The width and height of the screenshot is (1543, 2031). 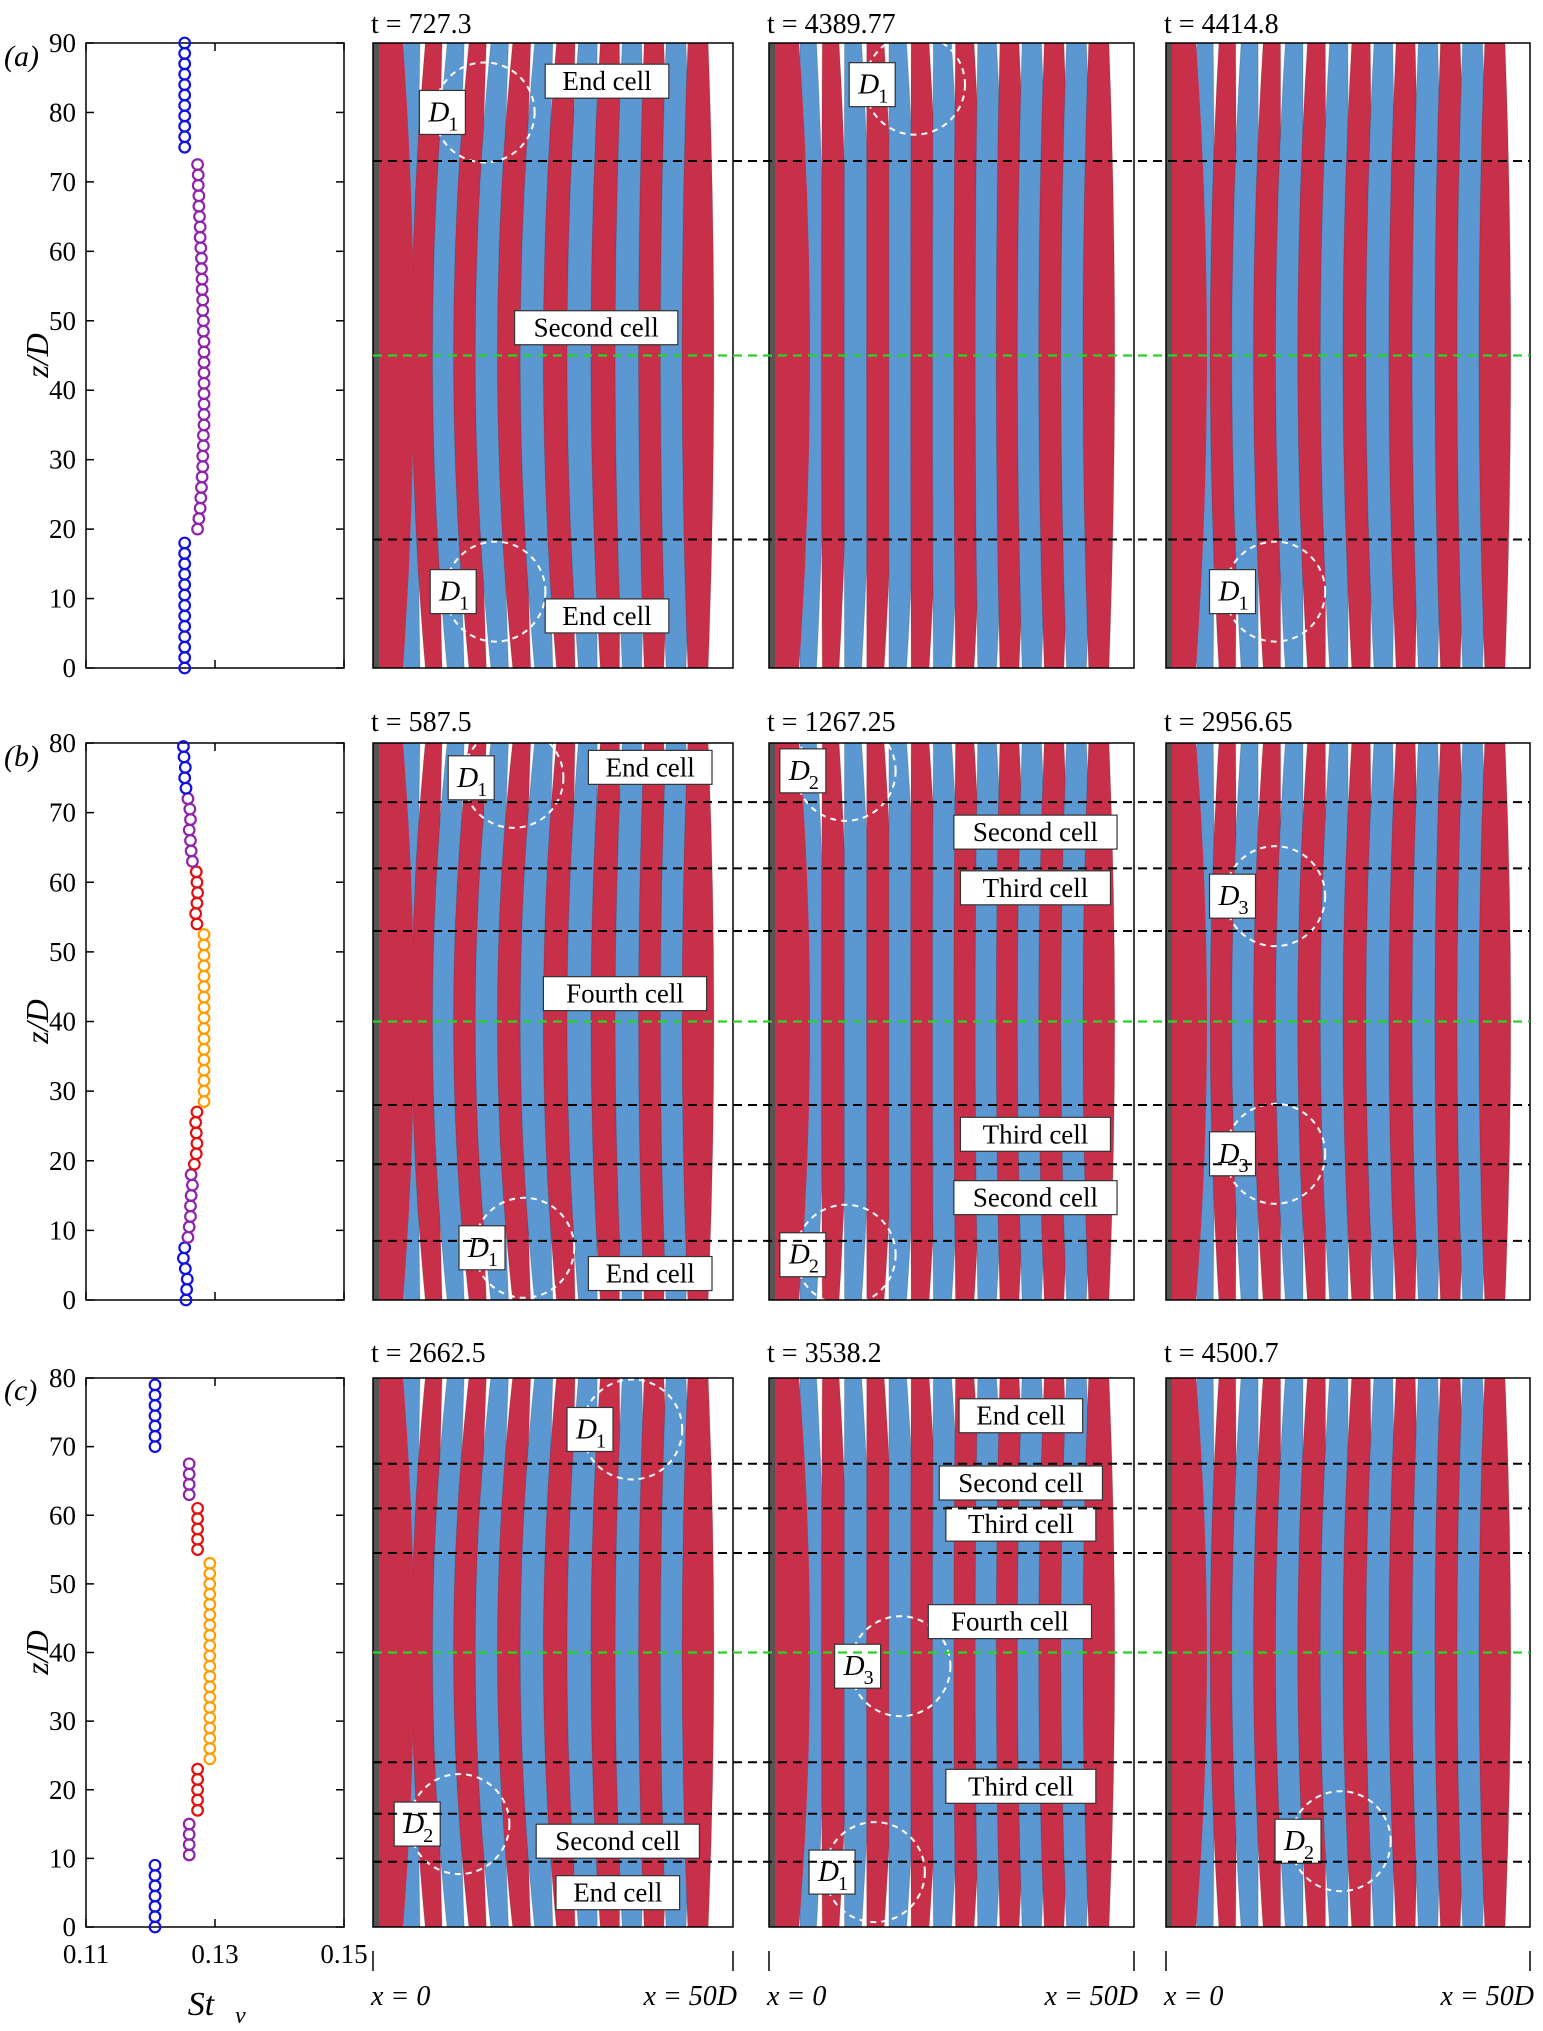 I want to click on strouhal-chart: 0 10 20 30 40 50 60 70 80 z/D, so click(x=182, y=1021).